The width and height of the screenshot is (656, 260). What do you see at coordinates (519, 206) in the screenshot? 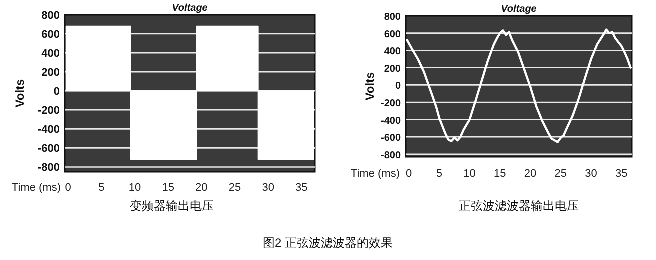
I see `text: 正弦波滤波器输出电压` at bounding box center [519, 206].